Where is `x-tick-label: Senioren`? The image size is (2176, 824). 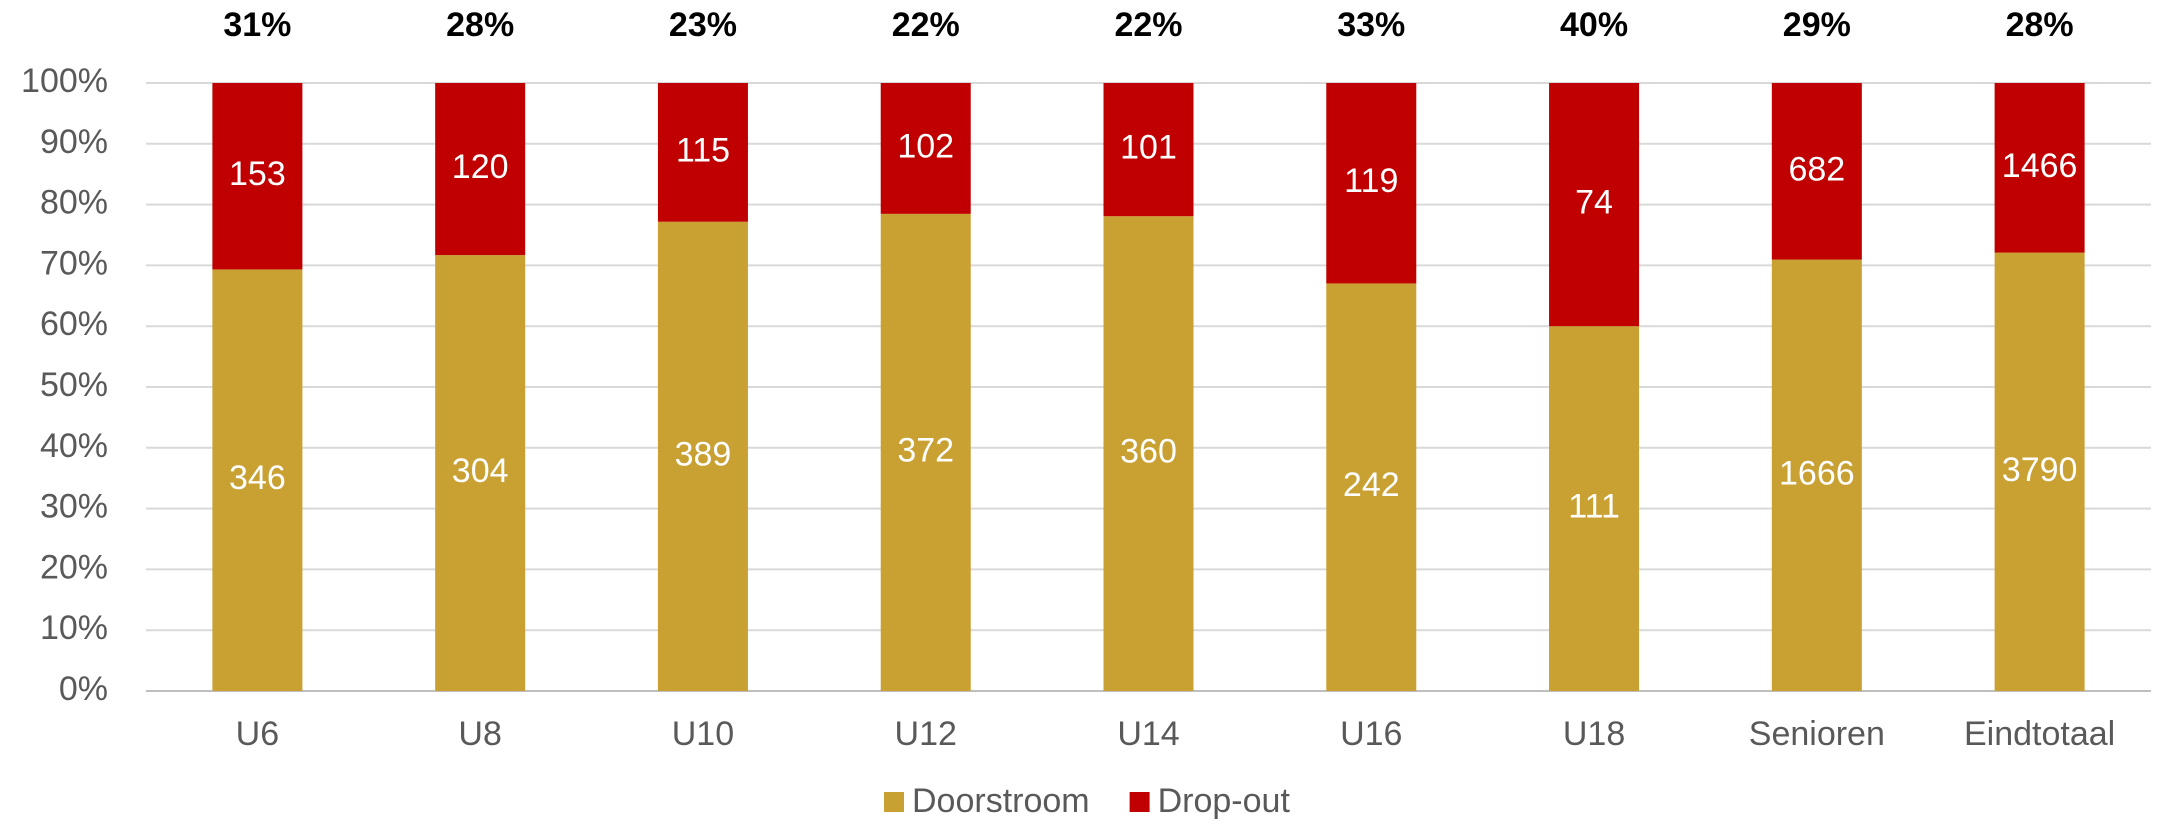 x-tick-label: Senioren is located at coordinates (1817, 734).